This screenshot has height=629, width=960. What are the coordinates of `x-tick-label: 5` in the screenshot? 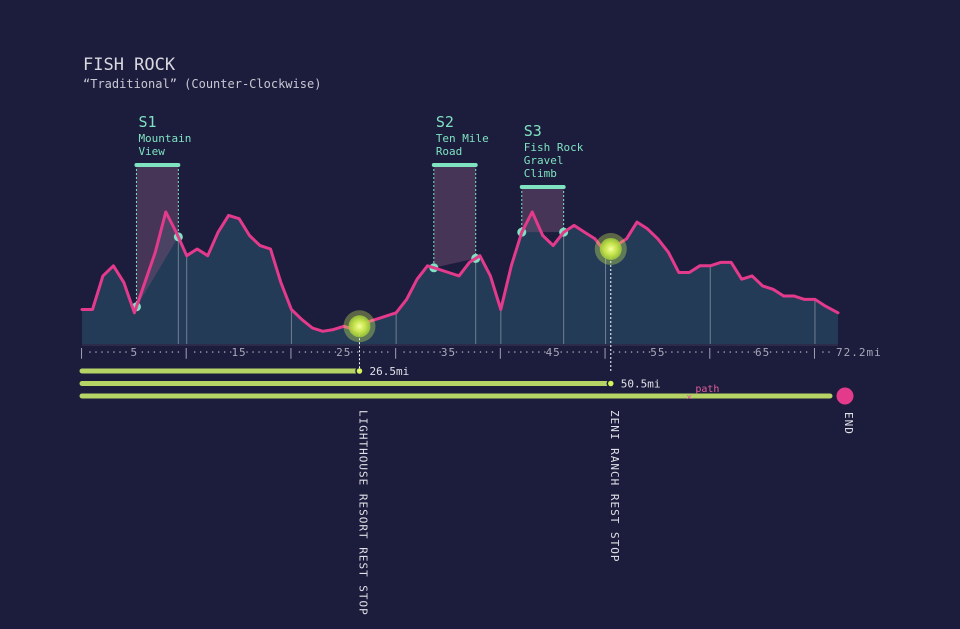 It's located at (135, 352).